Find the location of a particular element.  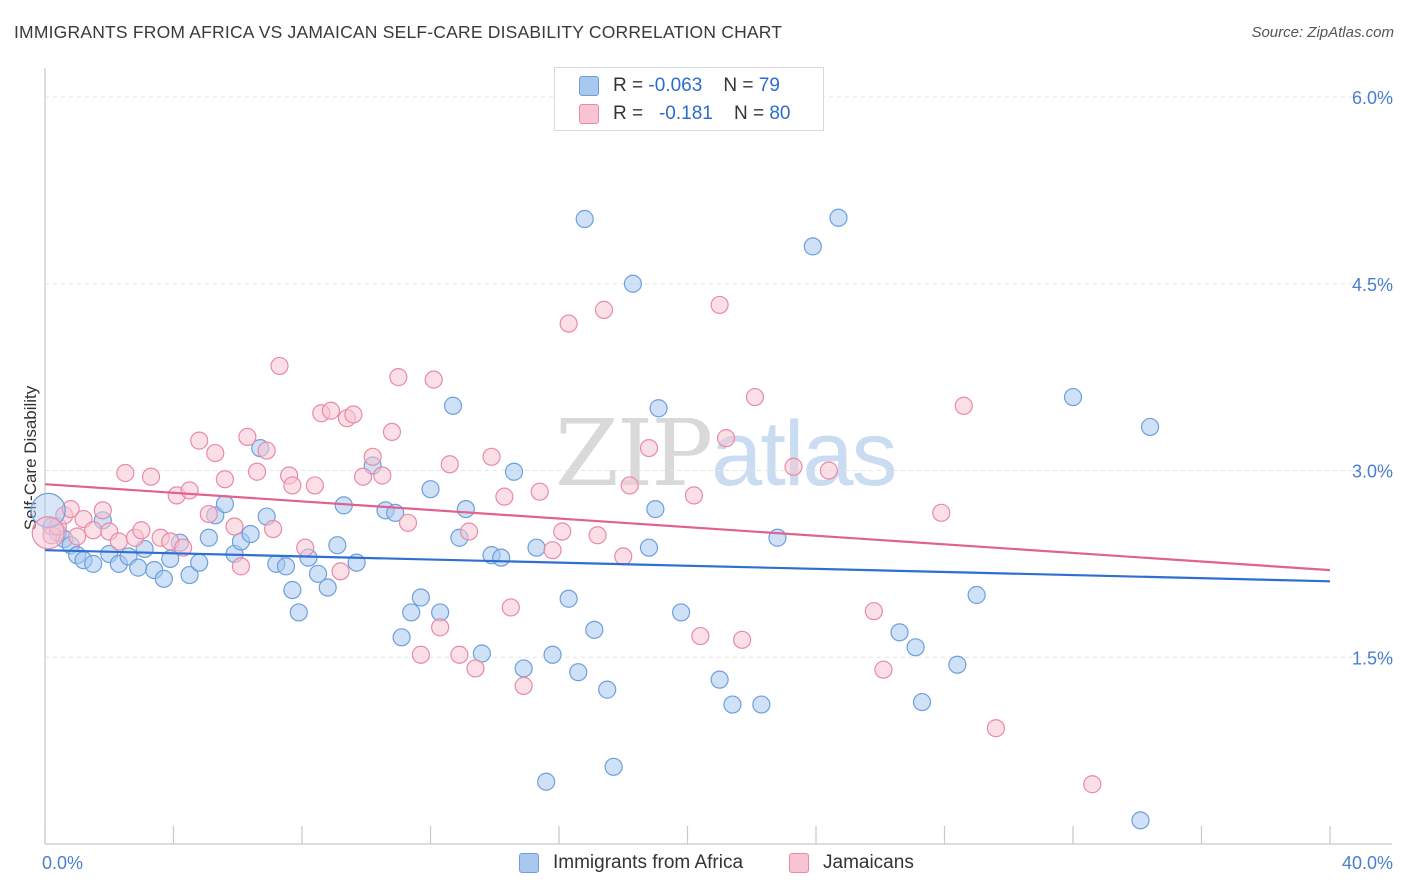

legend-row-africa: R = -0.063 N = 79 is located at coordinates (679, 86).